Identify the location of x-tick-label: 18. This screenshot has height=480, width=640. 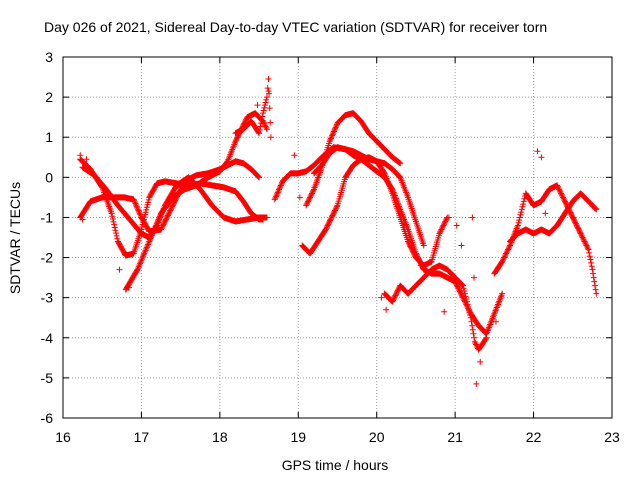
(220, 437).